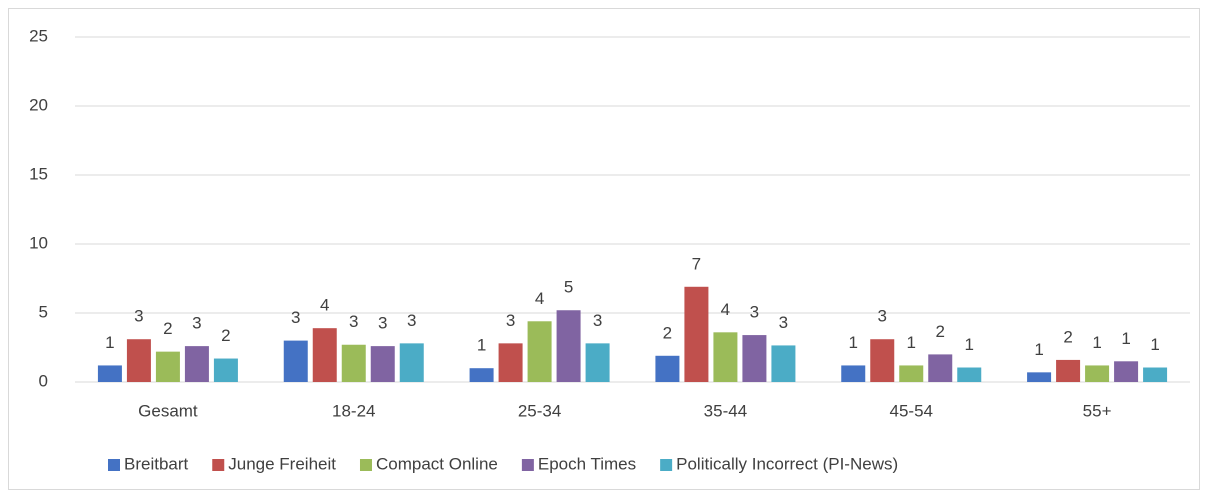 Image resolution: width=1208 pixels, height=499 pixels. Describe the element at coordinates (1097, 410) in the screenshot. I see `x-tick-label: 55+` at that location.